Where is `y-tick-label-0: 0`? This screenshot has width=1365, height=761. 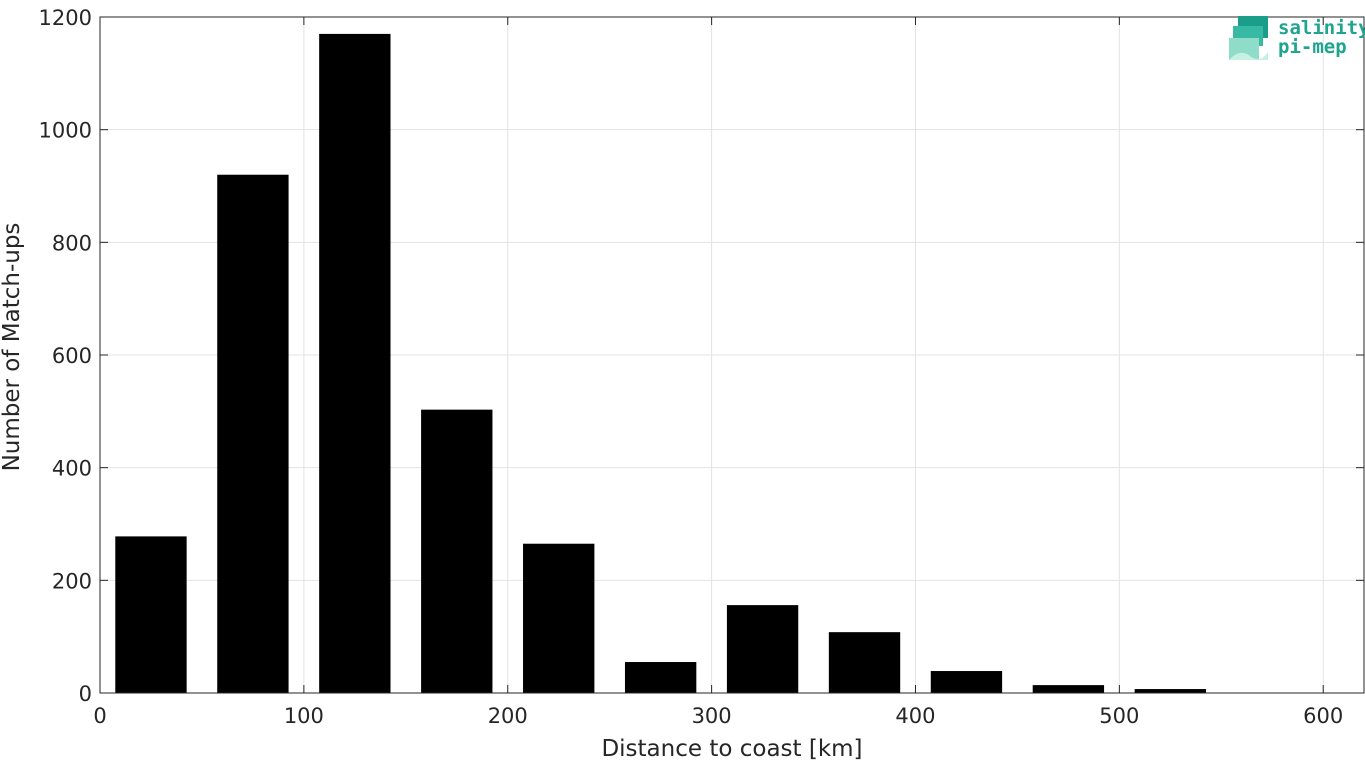 y-tick-label-0: 0 is located at coordinates (85, 694).